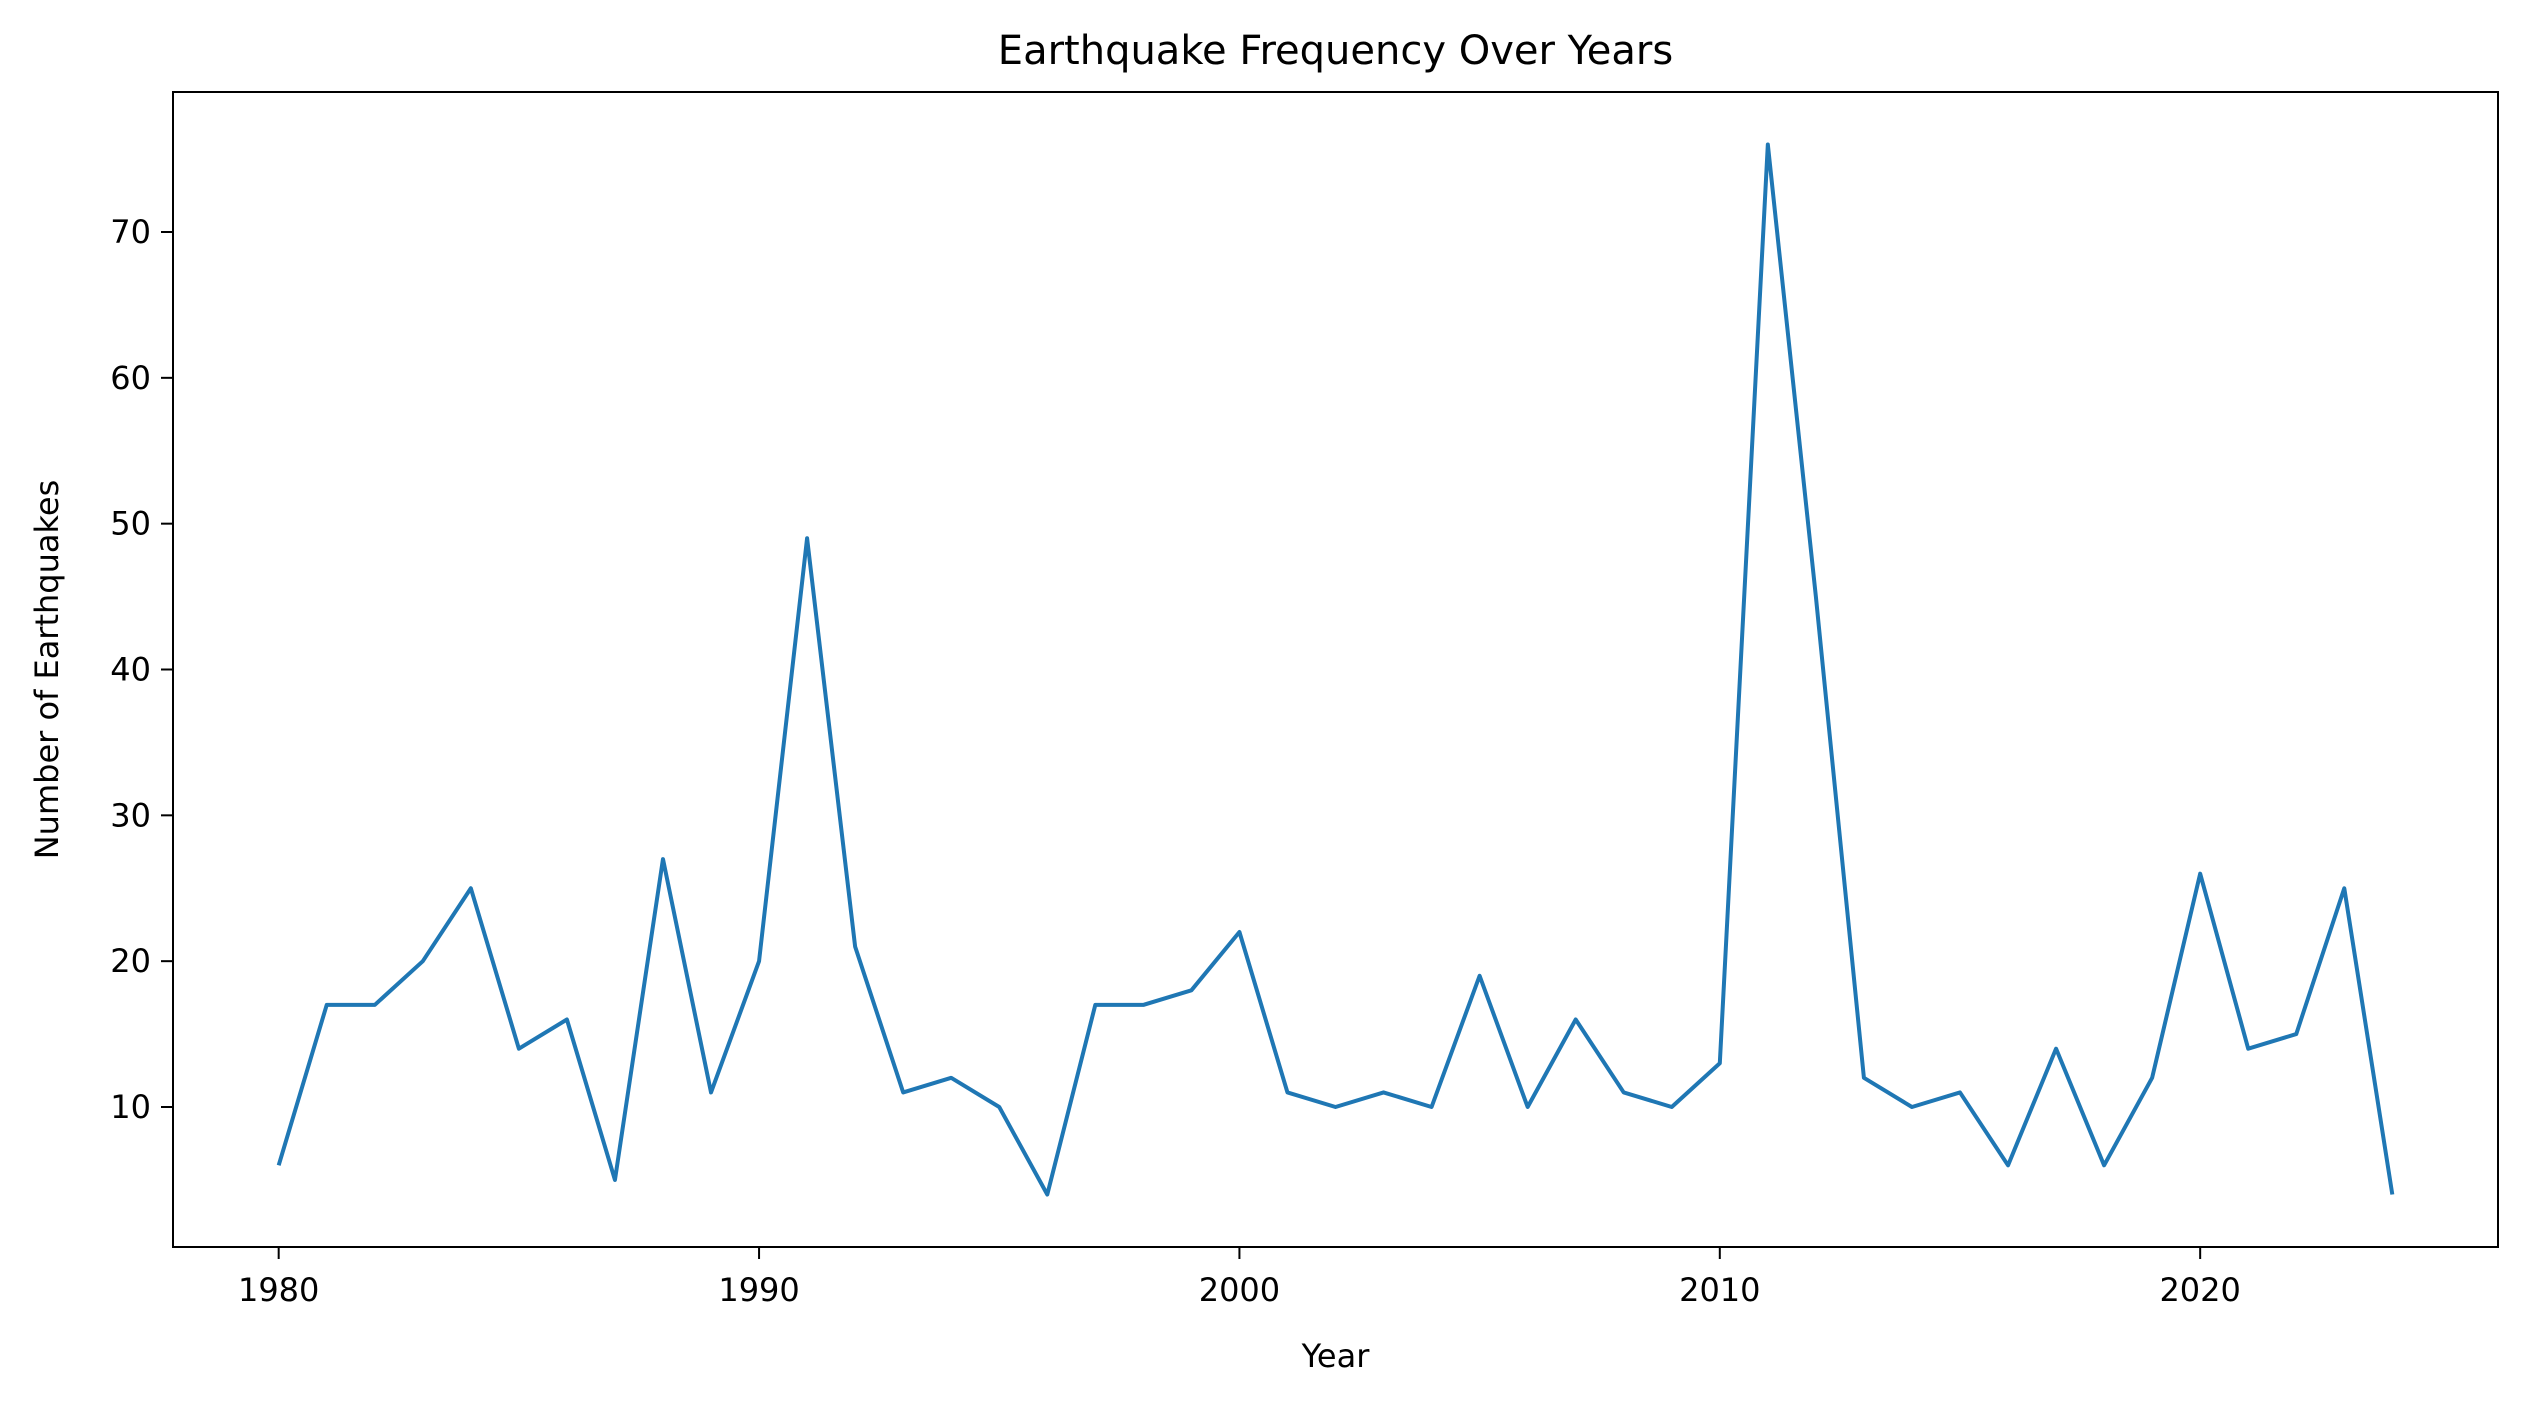  What do you see at coordinates (130, 378) in the screenshot?
I see `y-tick-label: 60` at bounding box center [130, 378].